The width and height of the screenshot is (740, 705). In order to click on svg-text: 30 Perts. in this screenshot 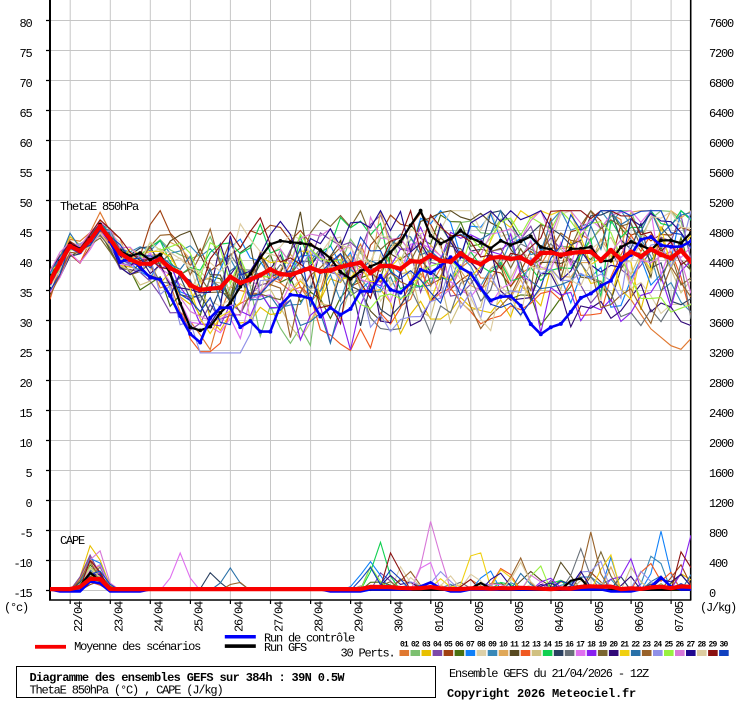, I will do `click(368, 654)`.